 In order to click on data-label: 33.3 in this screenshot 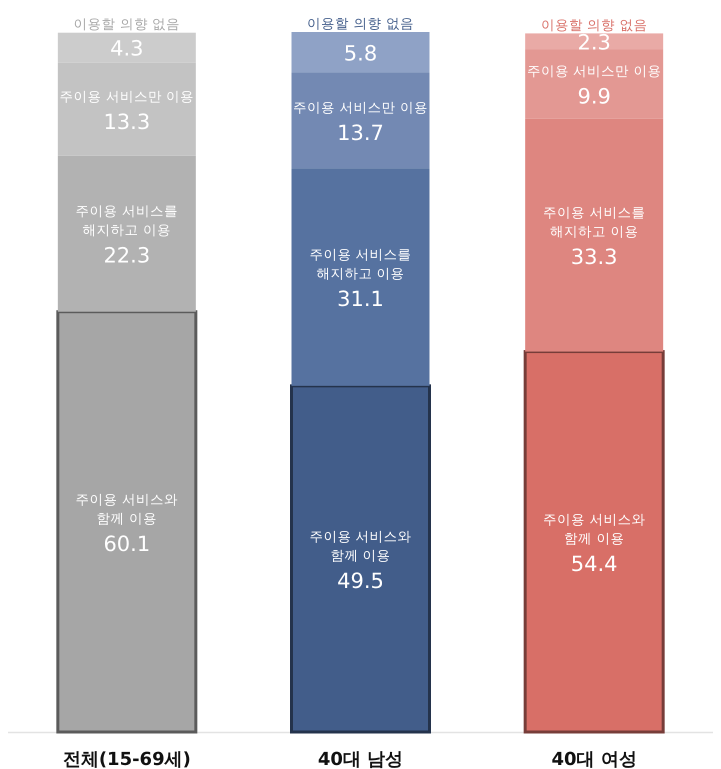, I will do `click(594, 257)`.